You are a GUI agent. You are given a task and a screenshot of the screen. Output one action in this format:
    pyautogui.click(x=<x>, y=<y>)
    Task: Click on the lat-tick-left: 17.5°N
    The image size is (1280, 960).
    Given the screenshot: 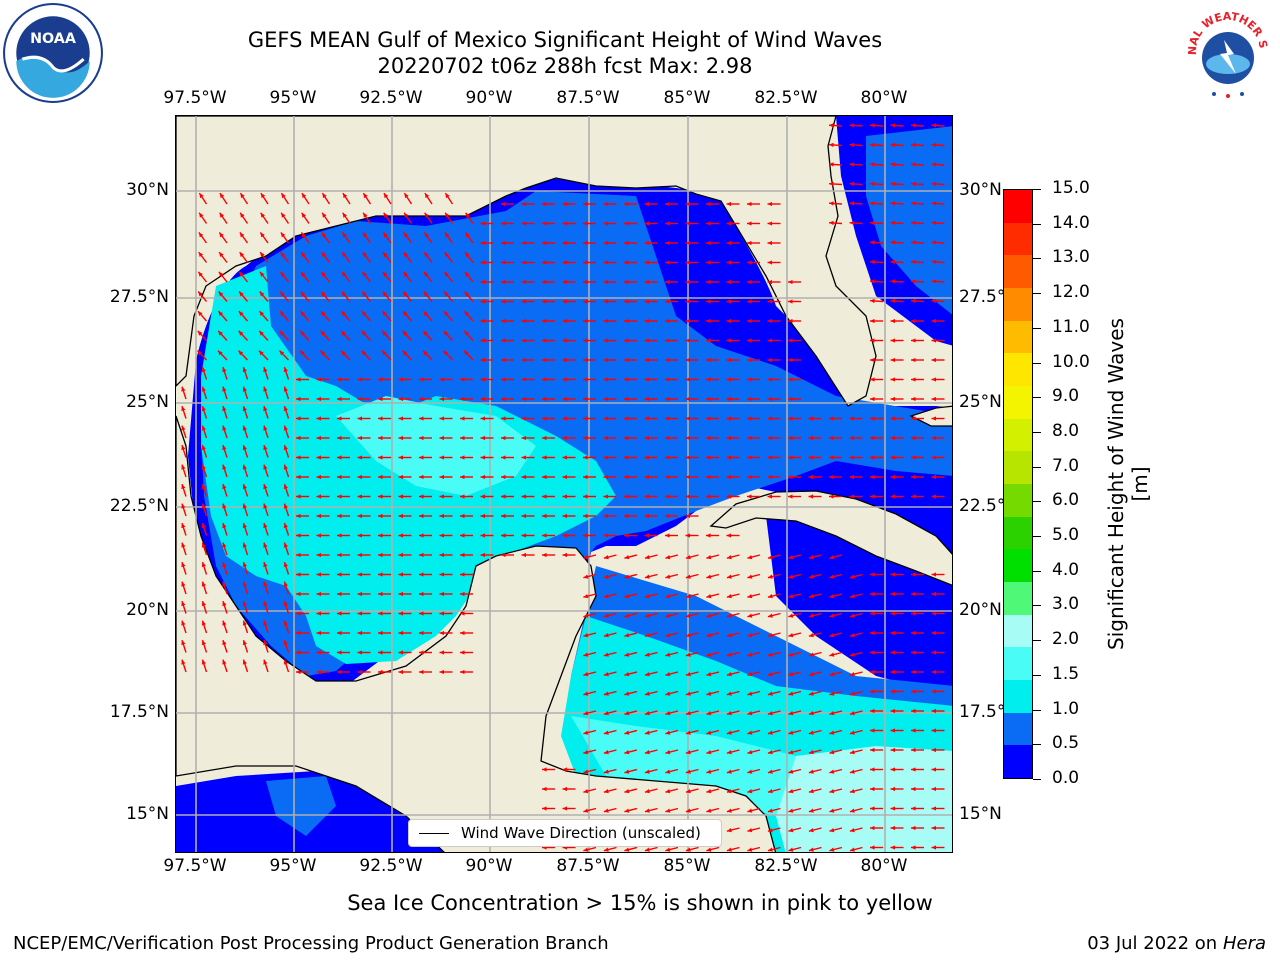 What is the action you would take?
    pyautogui.click(x=139, y=712)
    